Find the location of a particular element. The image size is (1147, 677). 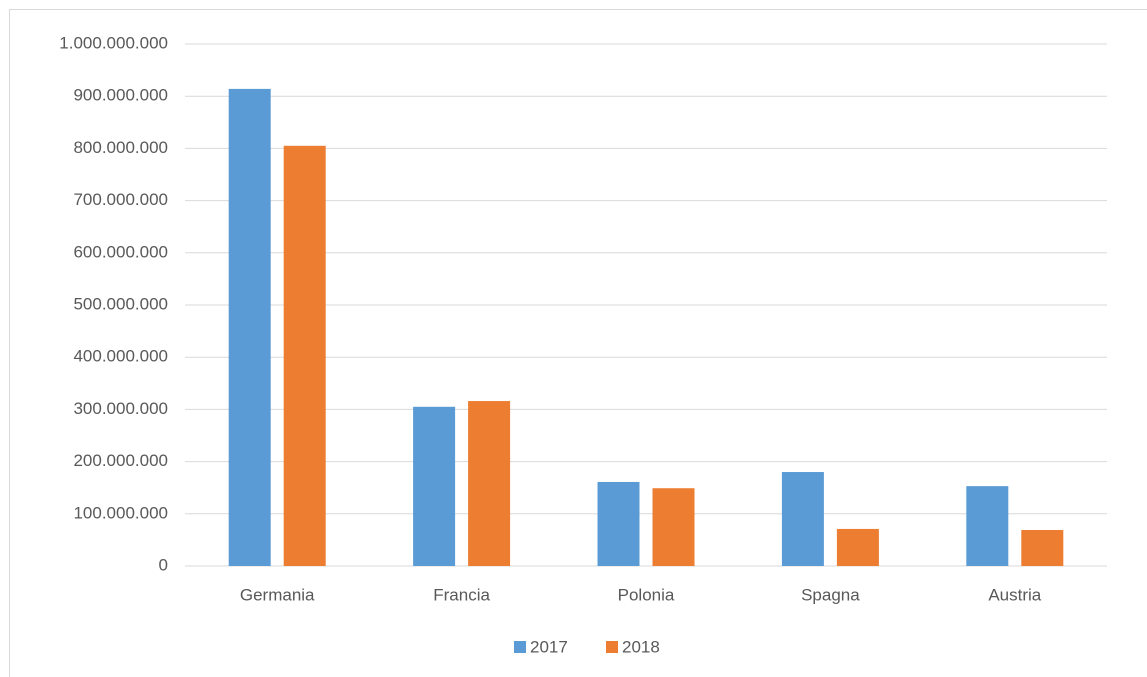

y-tick-label: 0 is located at coordinates (163, 564).